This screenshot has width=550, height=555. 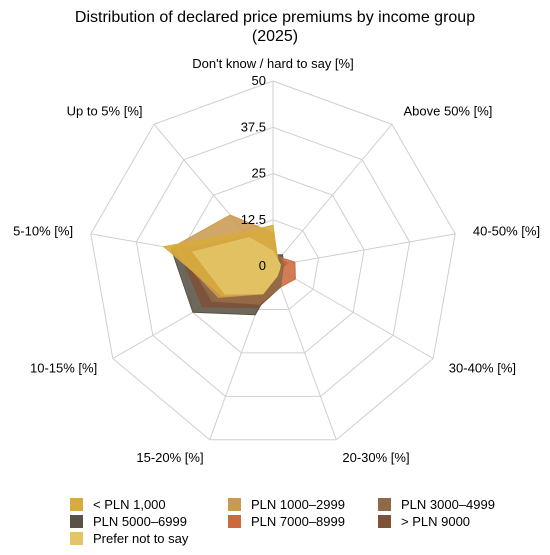 What do you see at coordinates (436, 521) in the screenshot?
I see `legend-label: > PLN 9000` at bounding box center [436, 521].